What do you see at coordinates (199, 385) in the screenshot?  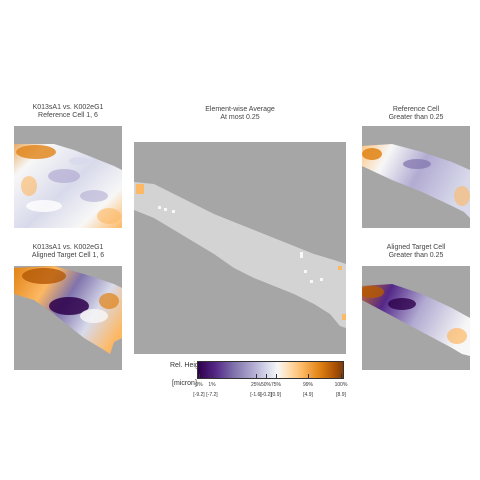 I see `legend-tick-percent: 0%` at bounding box center [199, 385].